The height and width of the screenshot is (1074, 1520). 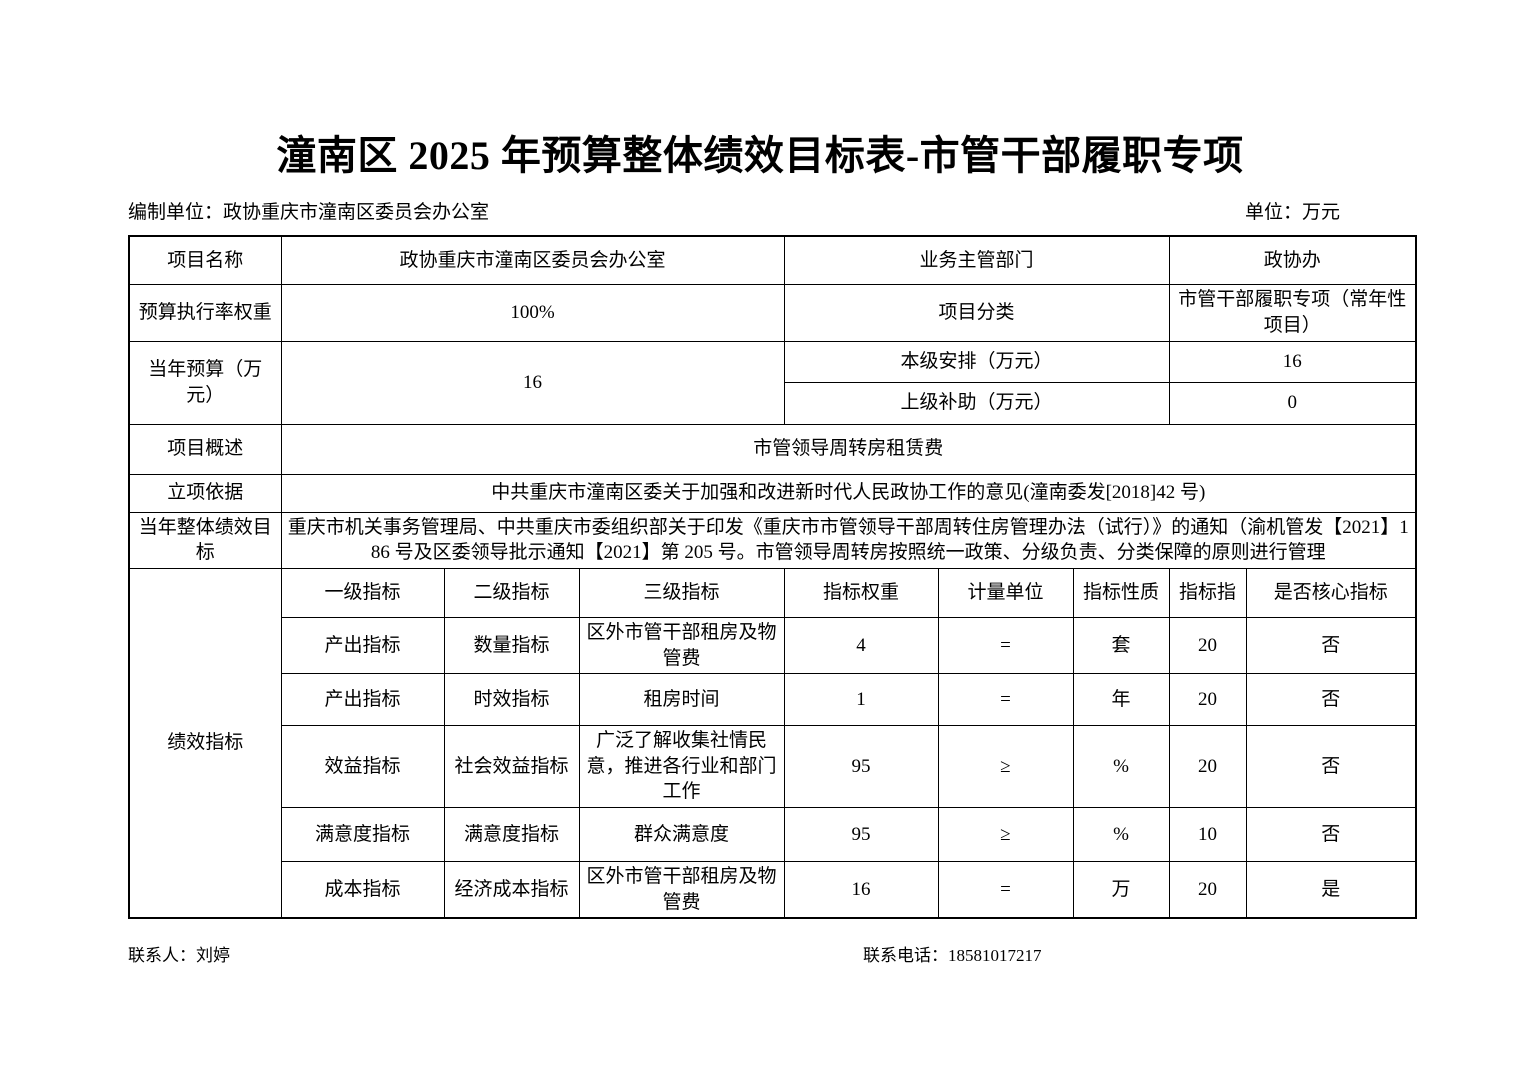 What do you see at coordinates (205, 313) in the screenshot?
I see `exec-weight-label: 预算执行率权重` at bounding box center [205, 313].